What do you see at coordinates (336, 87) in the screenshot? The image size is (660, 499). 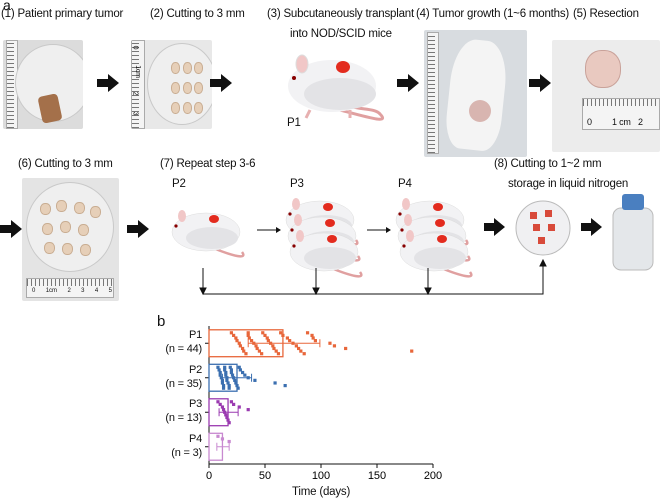 I see `mouse-p1-illustration` at bounding box center [336, 87].